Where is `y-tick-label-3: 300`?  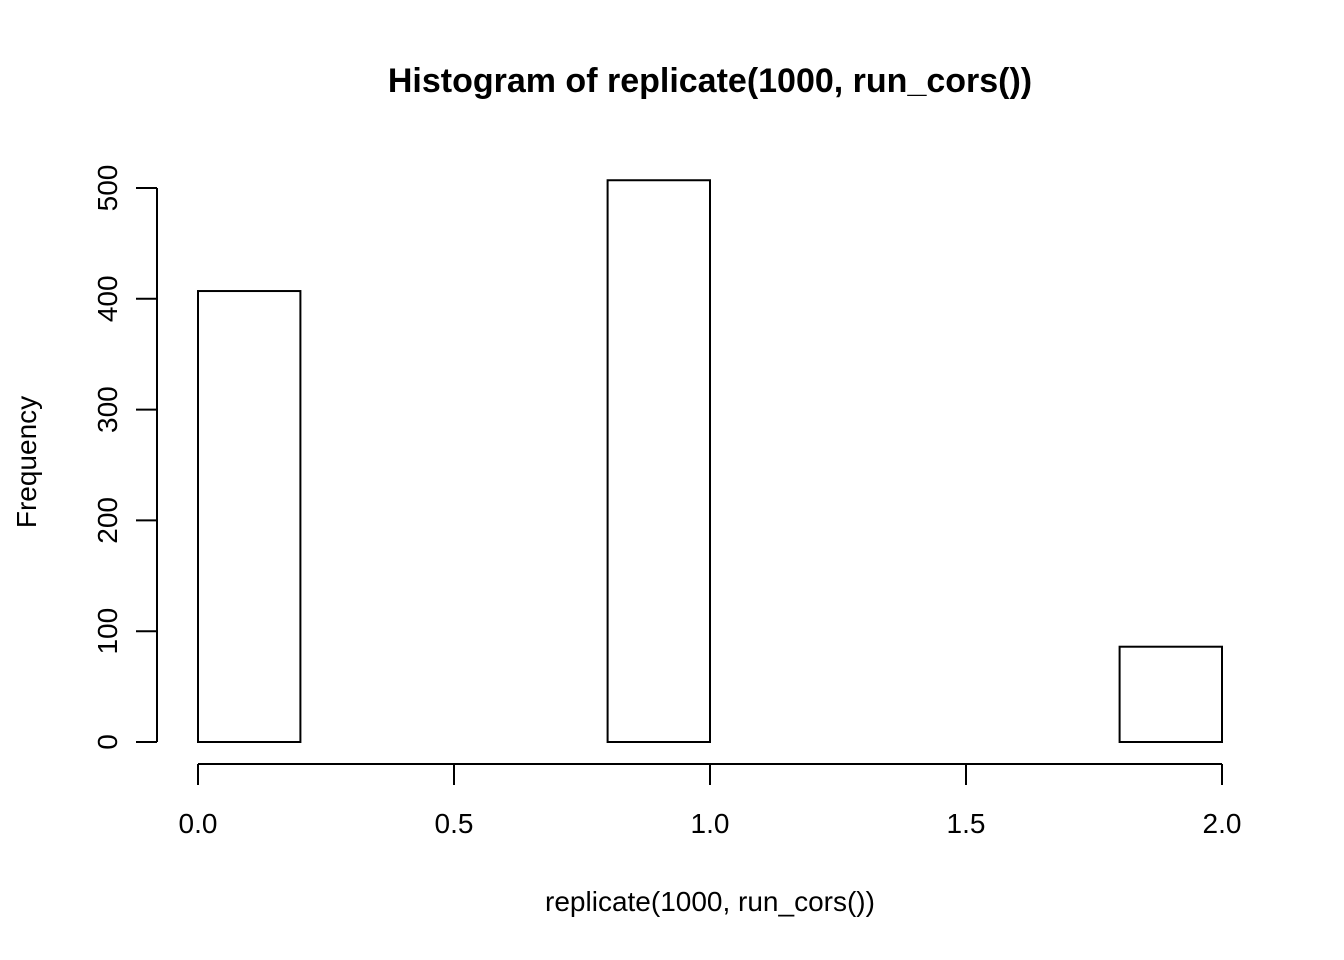 y-tick-label-3: 300 is located at coordinates (107, 409).